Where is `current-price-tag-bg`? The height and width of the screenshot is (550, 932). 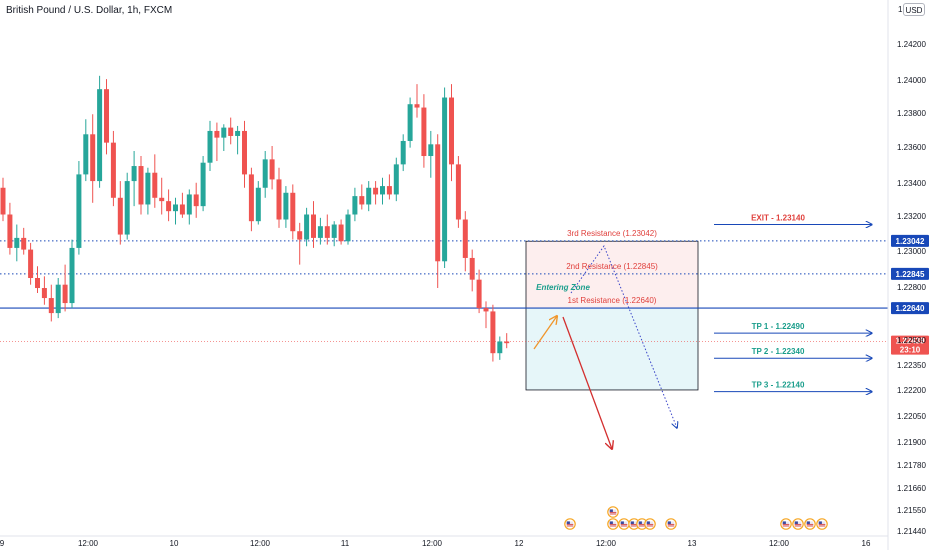 current-price-tag-bg is located at coordinates (910, 345).